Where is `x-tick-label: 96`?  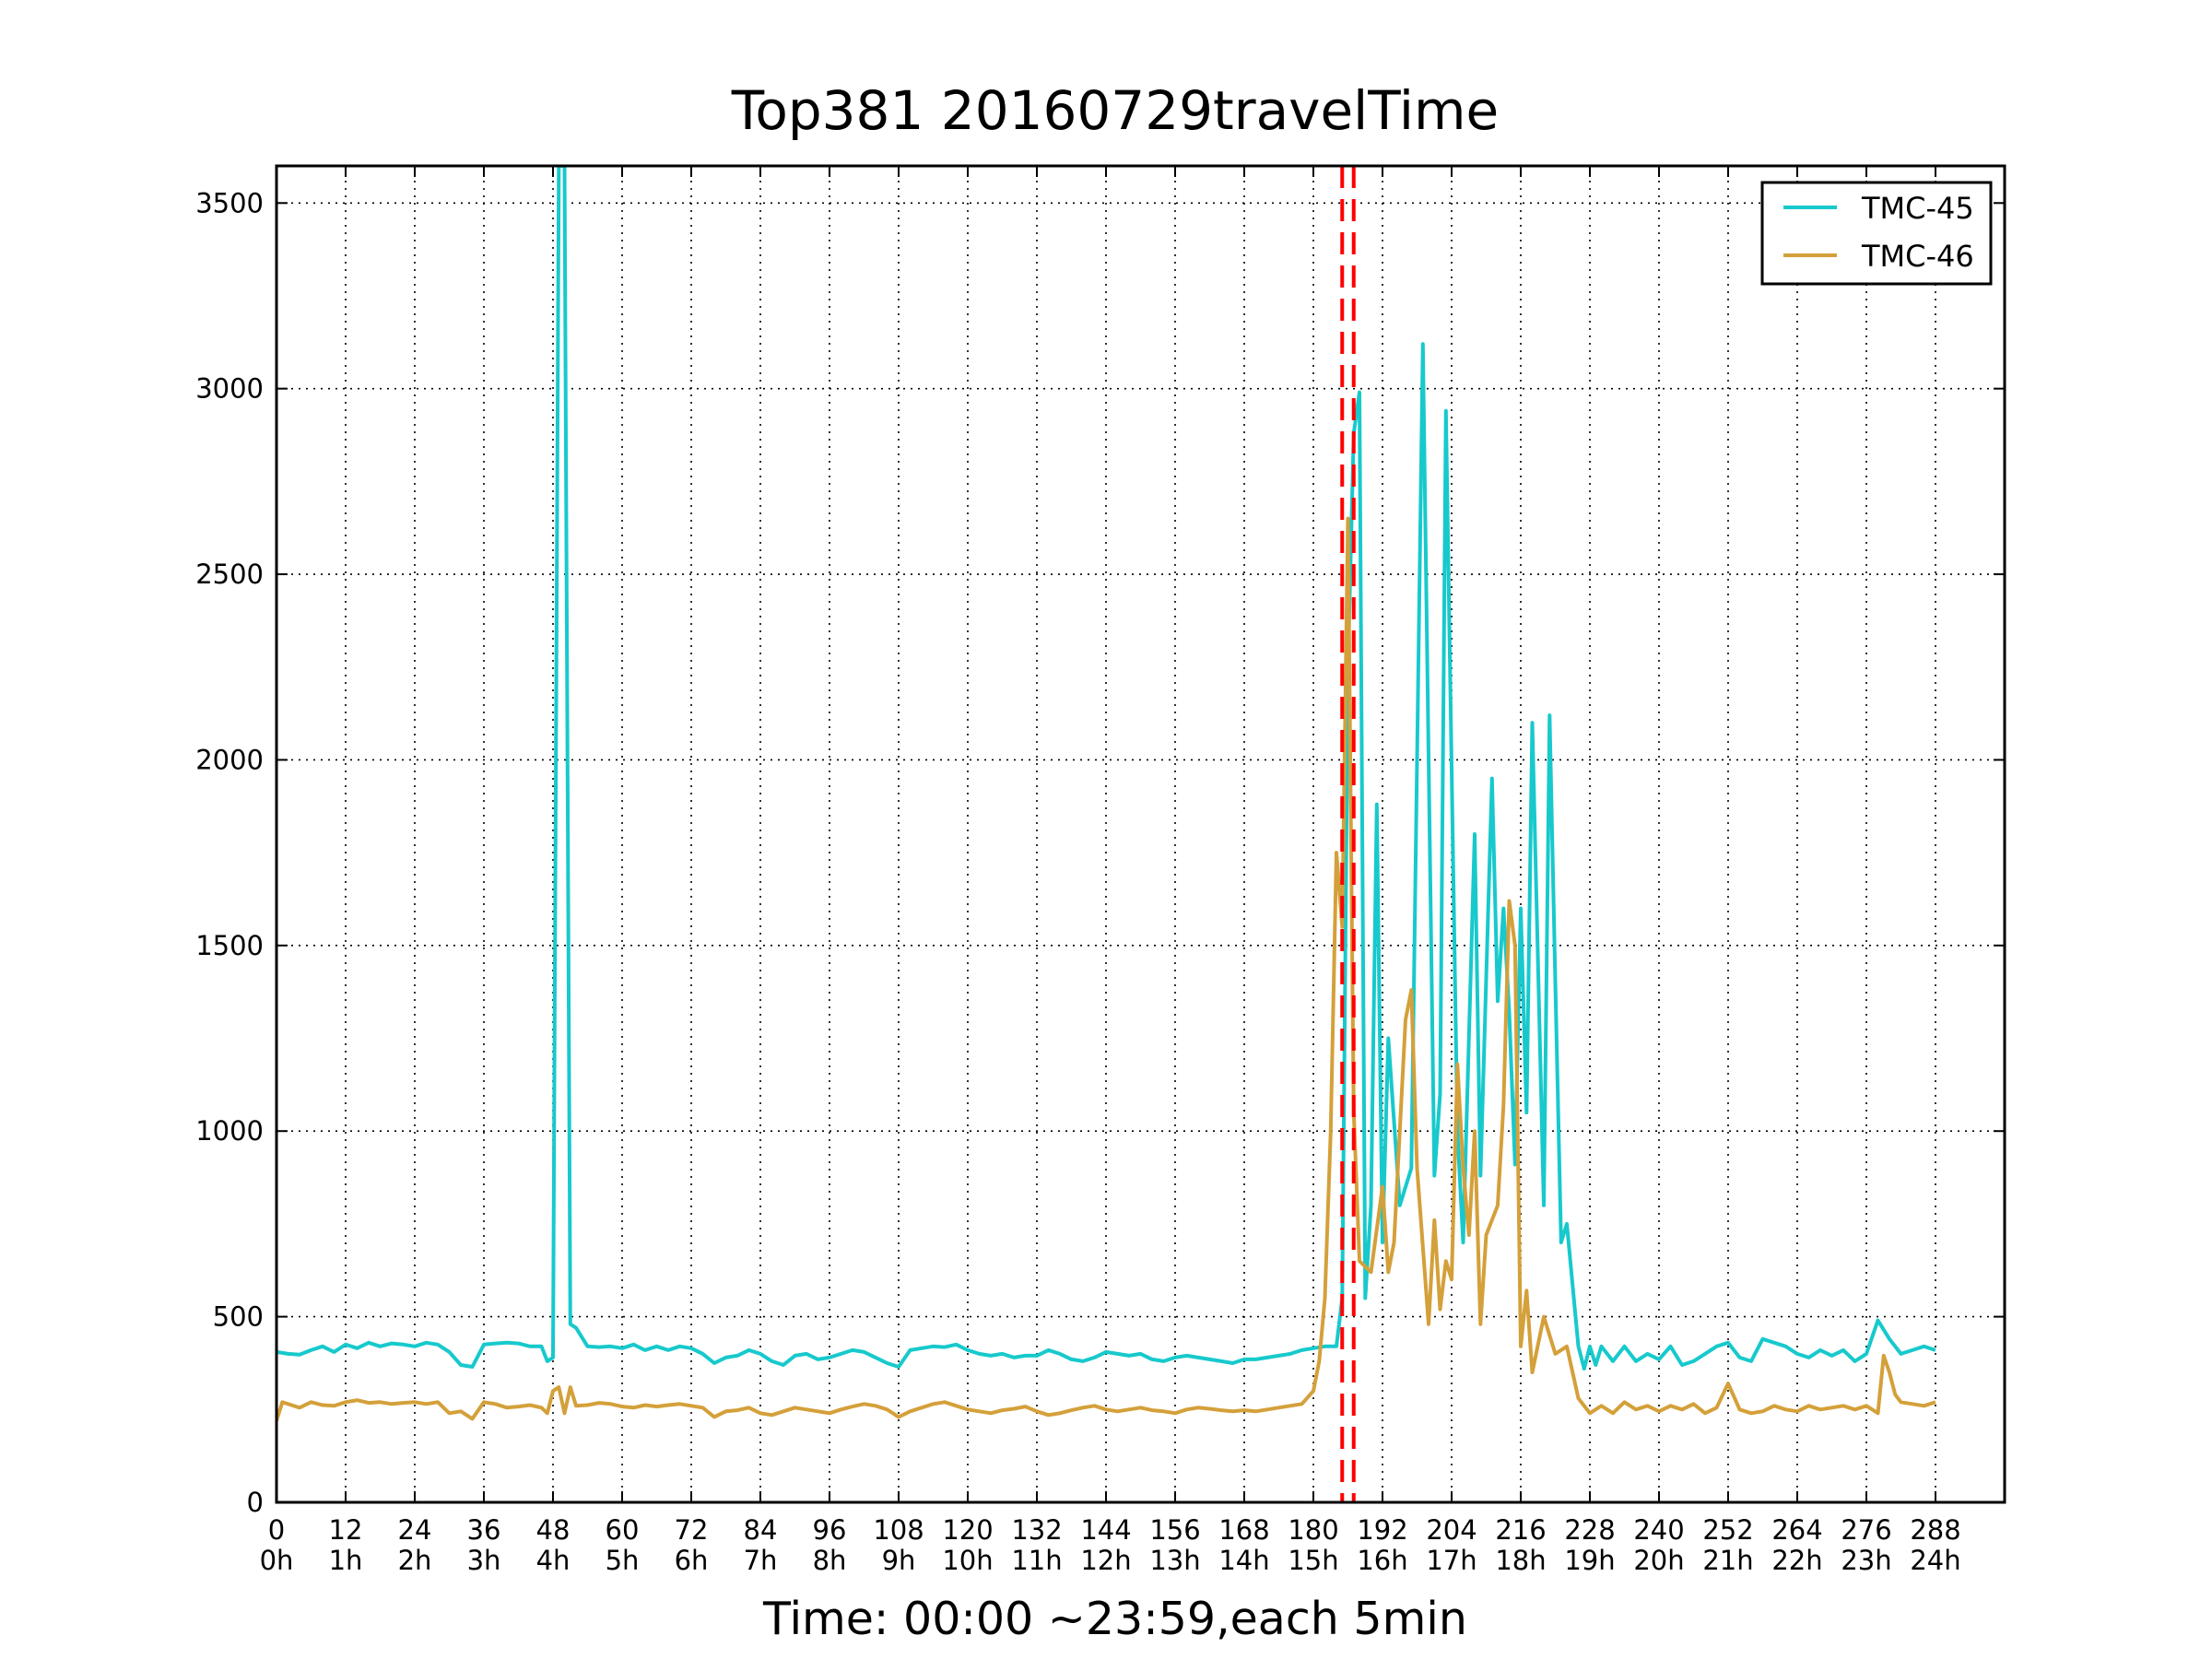 x-tick-label: 96 is located at coordinates (830, 1530).